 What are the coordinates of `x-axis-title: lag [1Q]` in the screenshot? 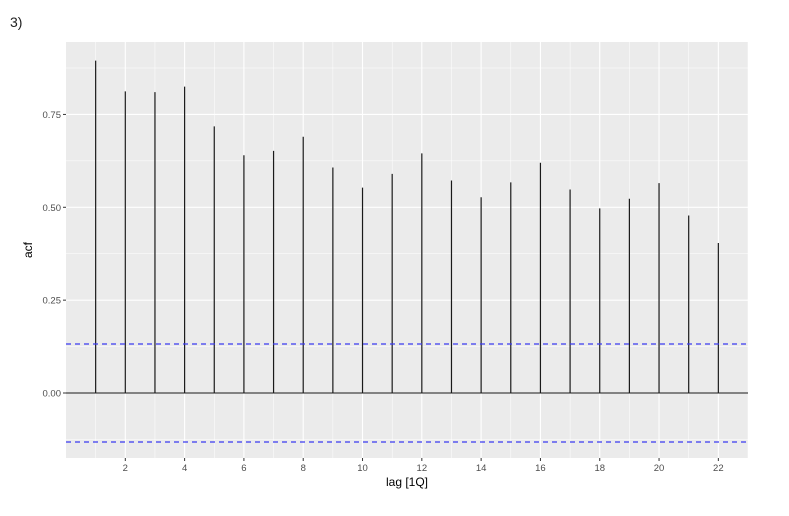 It's located at (407, 482).